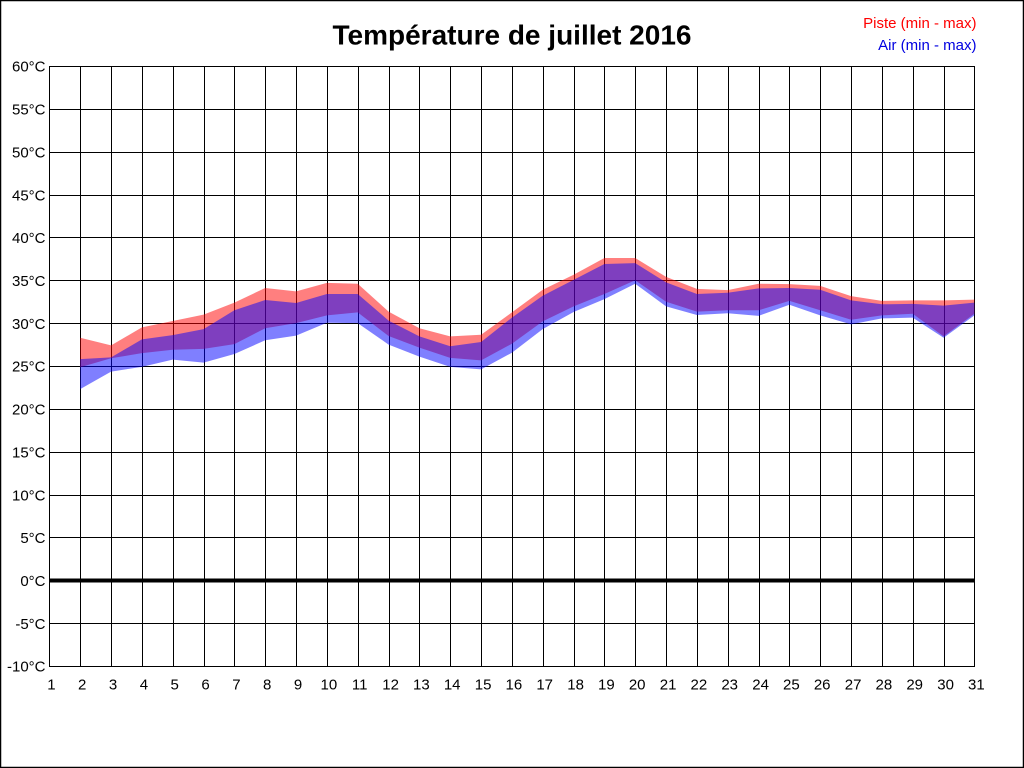  I want to click on svg-text: 6, so click(205, 685).